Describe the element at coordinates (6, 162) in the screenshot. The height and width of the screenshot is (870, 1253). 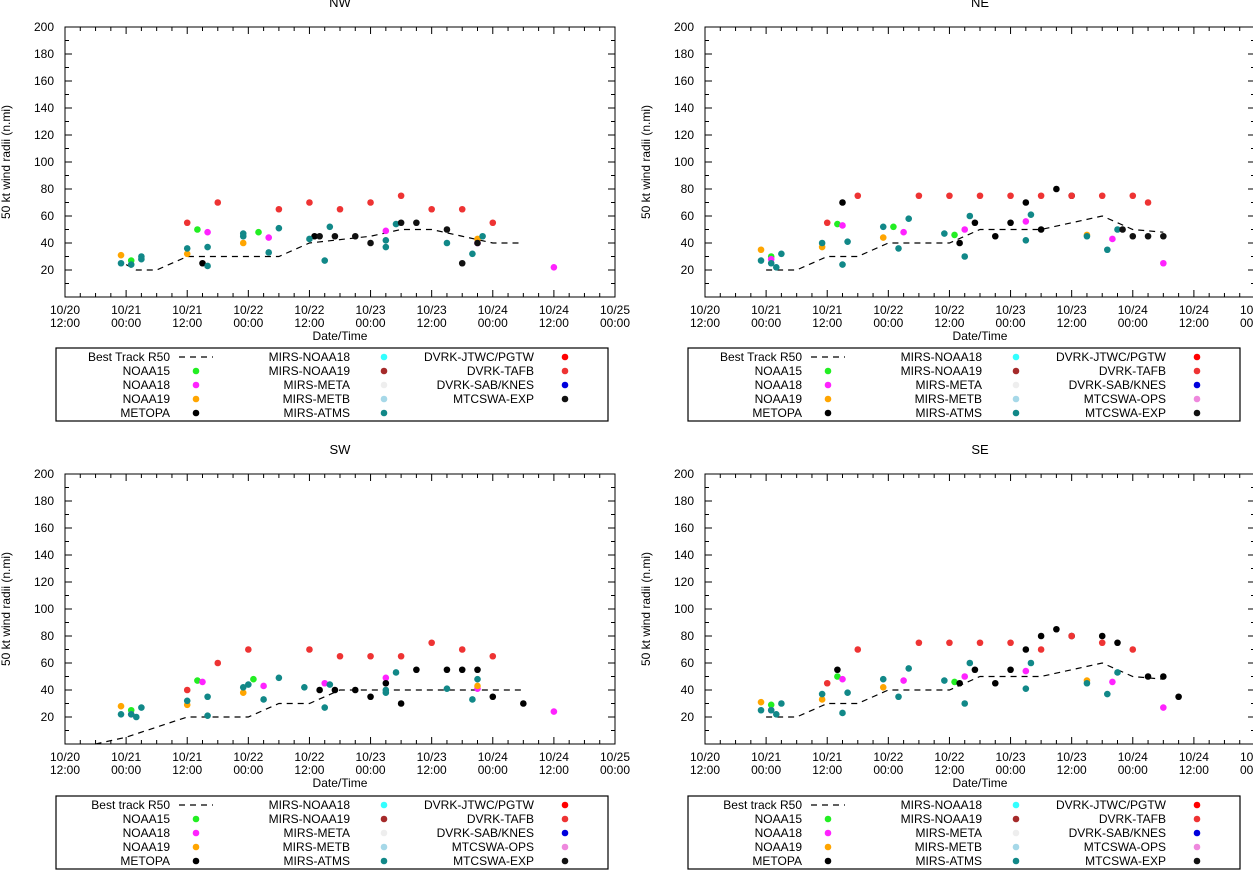
I see `y-axis-label: 50 kt wind radii (n.mi)` at that location.